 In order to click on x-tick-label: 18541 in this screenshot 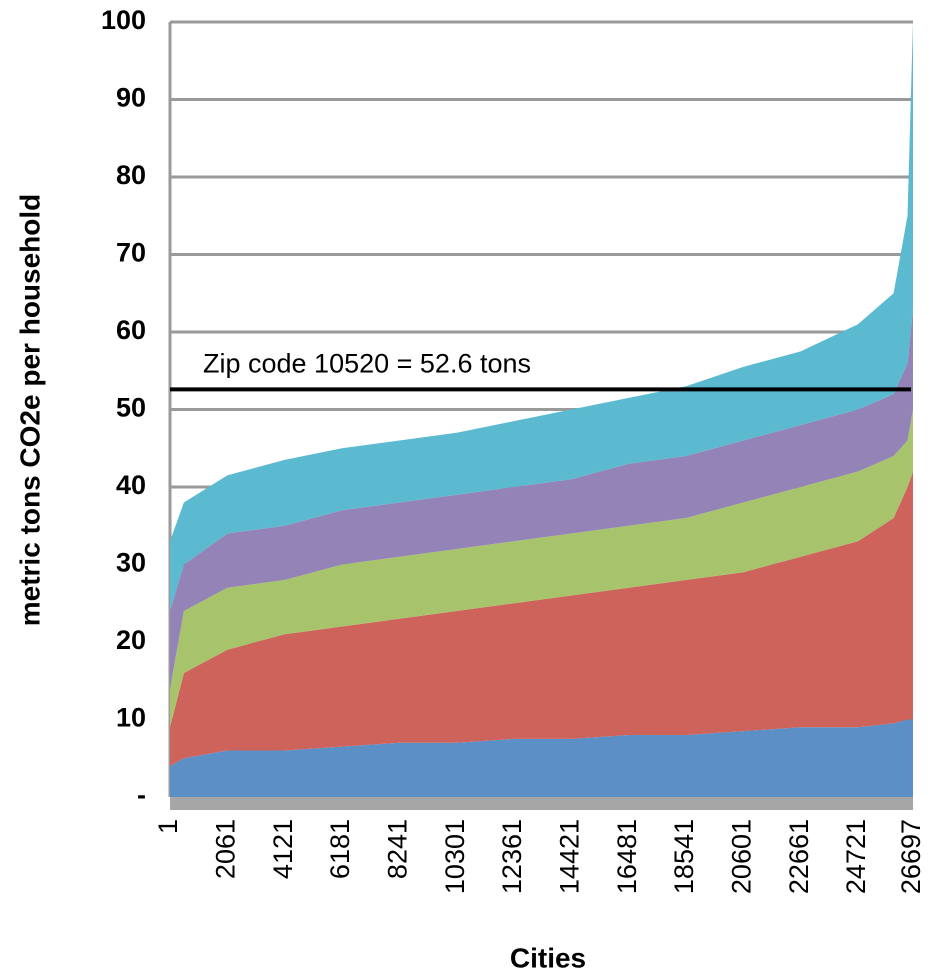, I will do `click(684, 856)`.